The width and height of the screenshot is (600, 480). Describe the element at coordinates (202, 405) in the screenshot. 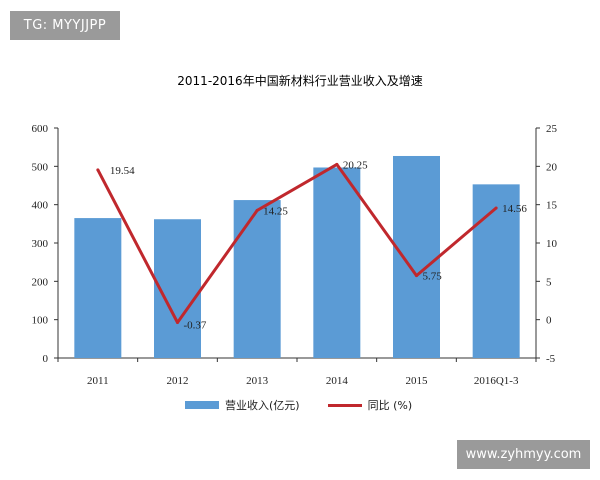

I see `legend-bar-swatch` at that location.